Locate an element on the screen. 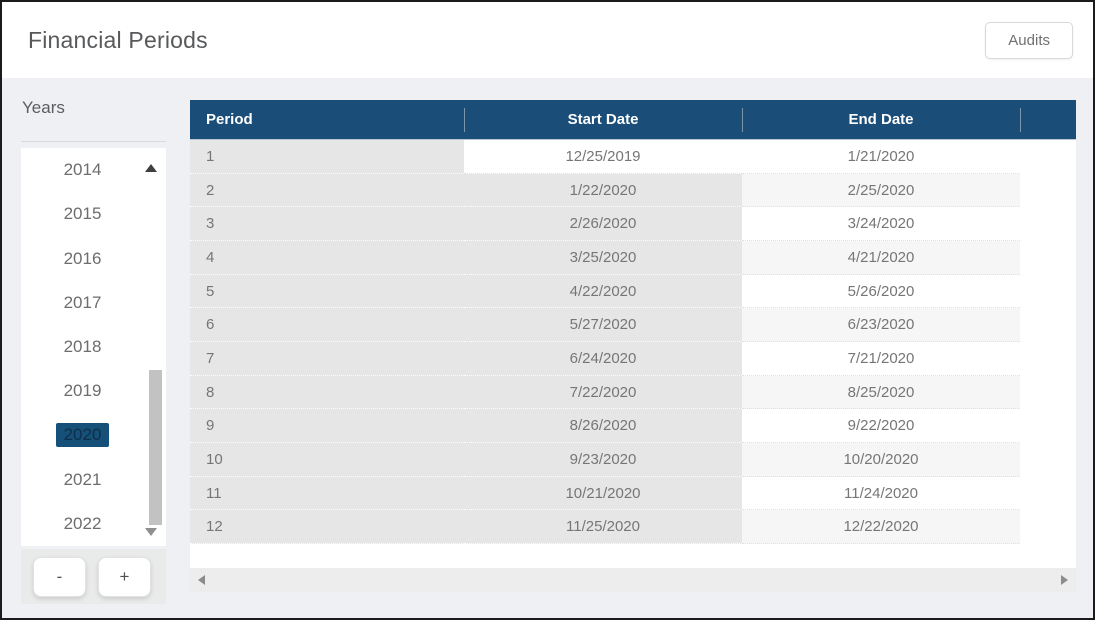 Image resolution: width=1095 pixels, height=620 pixels. cell-period: 9 is located at coordinates (327, 426).